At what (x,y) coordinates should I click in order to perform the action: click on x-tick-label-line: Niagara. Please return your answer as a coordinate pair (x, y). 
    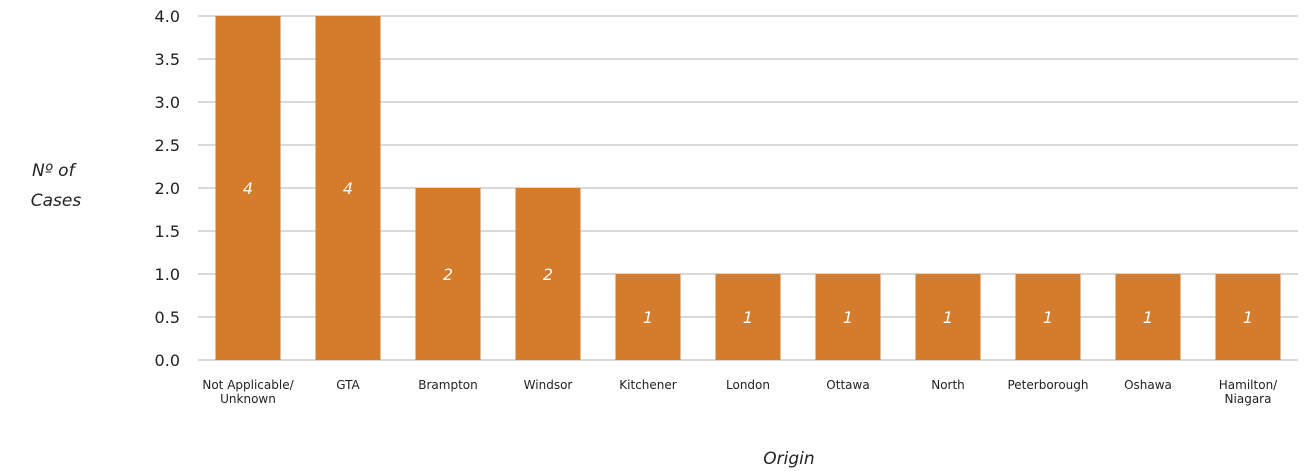
    Looking at the image, I should click on (1248, 399).